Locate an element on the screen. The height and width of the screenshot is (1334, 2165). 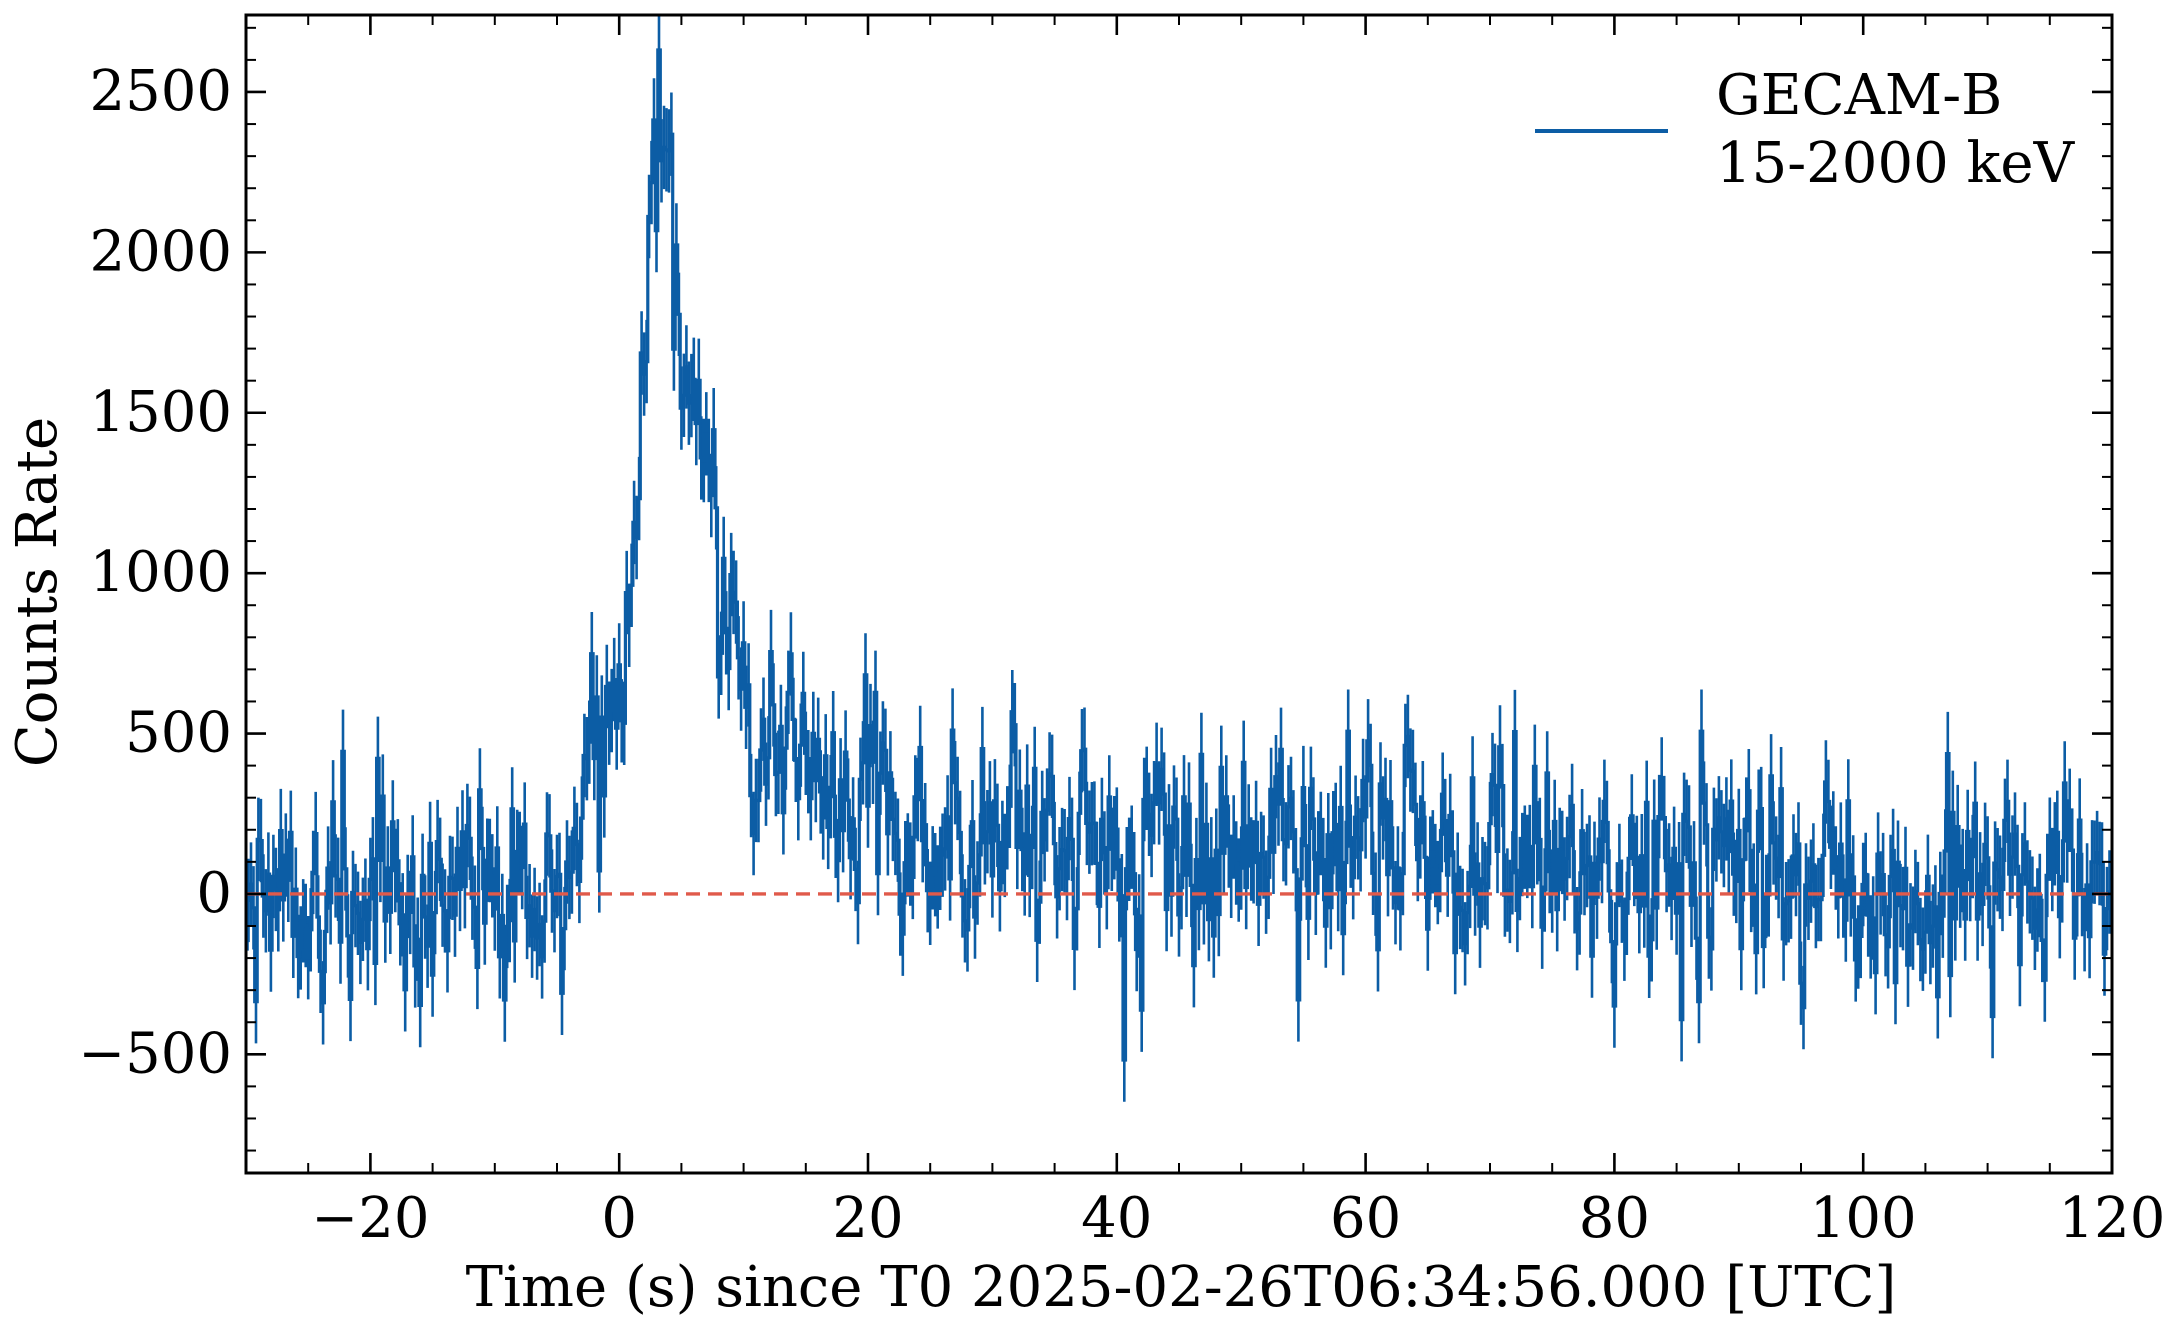
y-tick-label: 1500 is located at coordinates (160, 412).